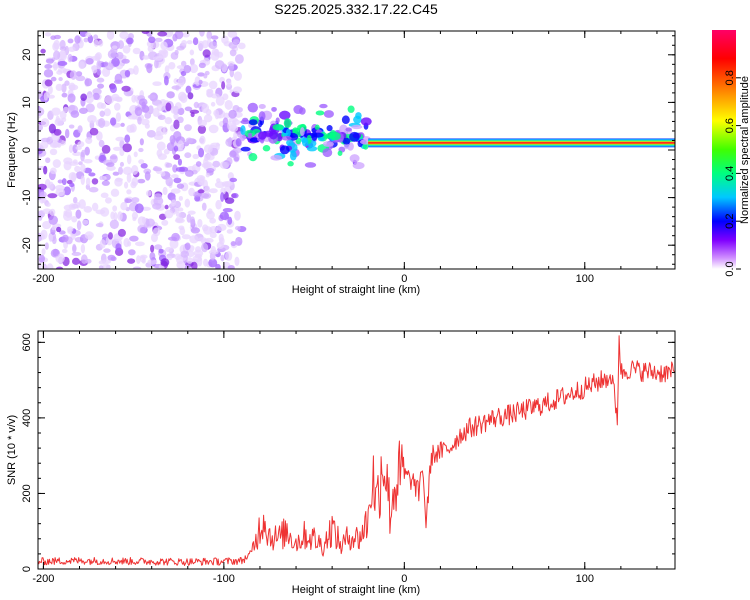  I want to click on y-tick-label: 400, so click(27, 418).